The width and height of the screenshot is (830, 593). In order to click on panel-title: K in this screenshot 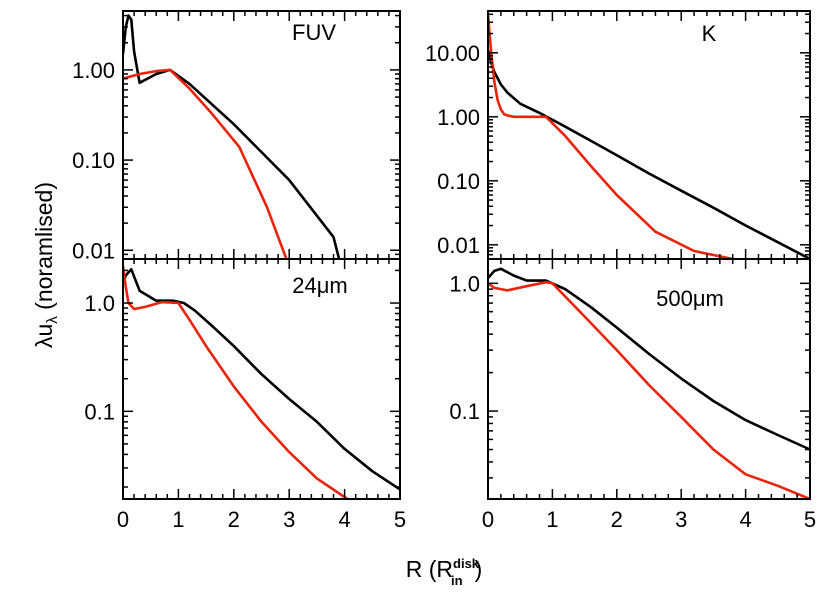, I will do `click(709, 33)`.